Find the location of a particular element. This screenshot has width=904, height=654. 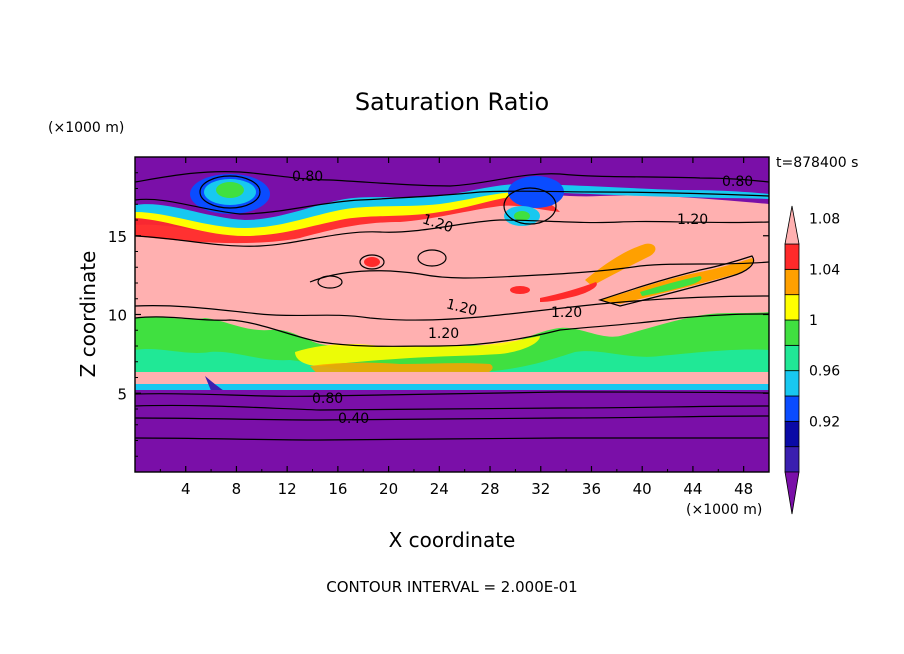

x-tick-label-4: 20 is located at coordinates (388, 489).